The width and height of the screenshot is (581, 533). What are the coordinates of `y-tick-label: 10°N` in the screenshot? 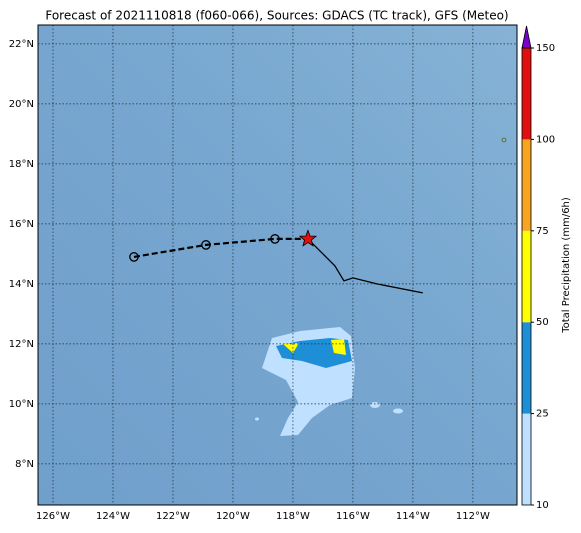 It's located at (21, 404).